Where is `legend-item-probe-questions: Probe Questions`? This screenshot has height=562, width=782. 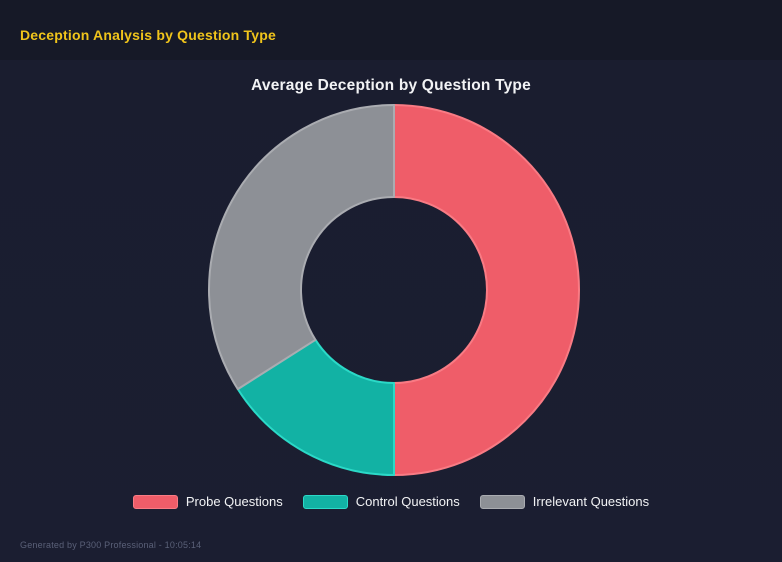
legend-item-probe-questions: Probe Questions is located at coordinates (207, 501).